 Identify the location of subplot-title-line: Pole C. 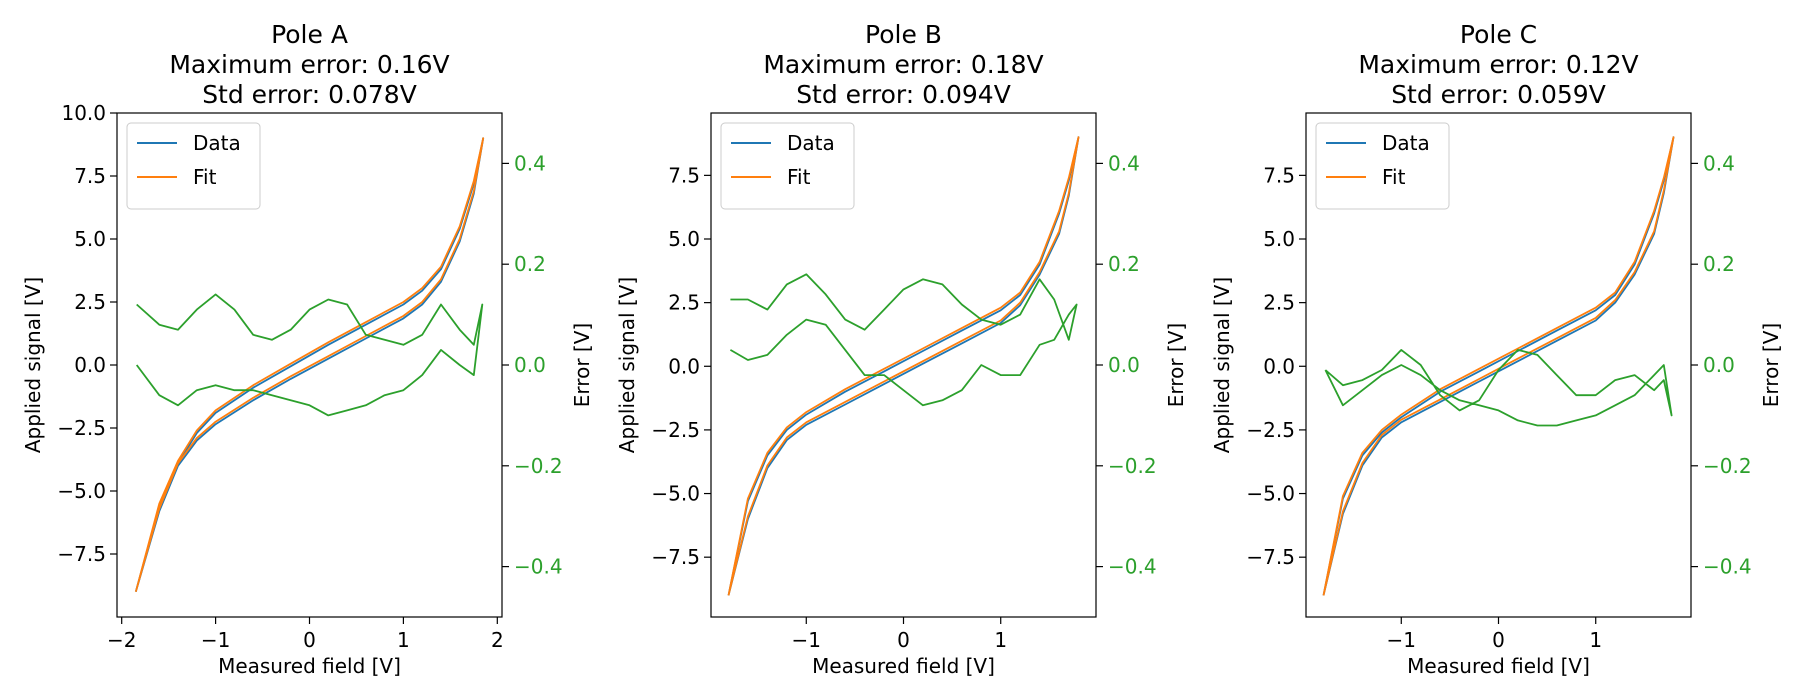
(1498, 34).